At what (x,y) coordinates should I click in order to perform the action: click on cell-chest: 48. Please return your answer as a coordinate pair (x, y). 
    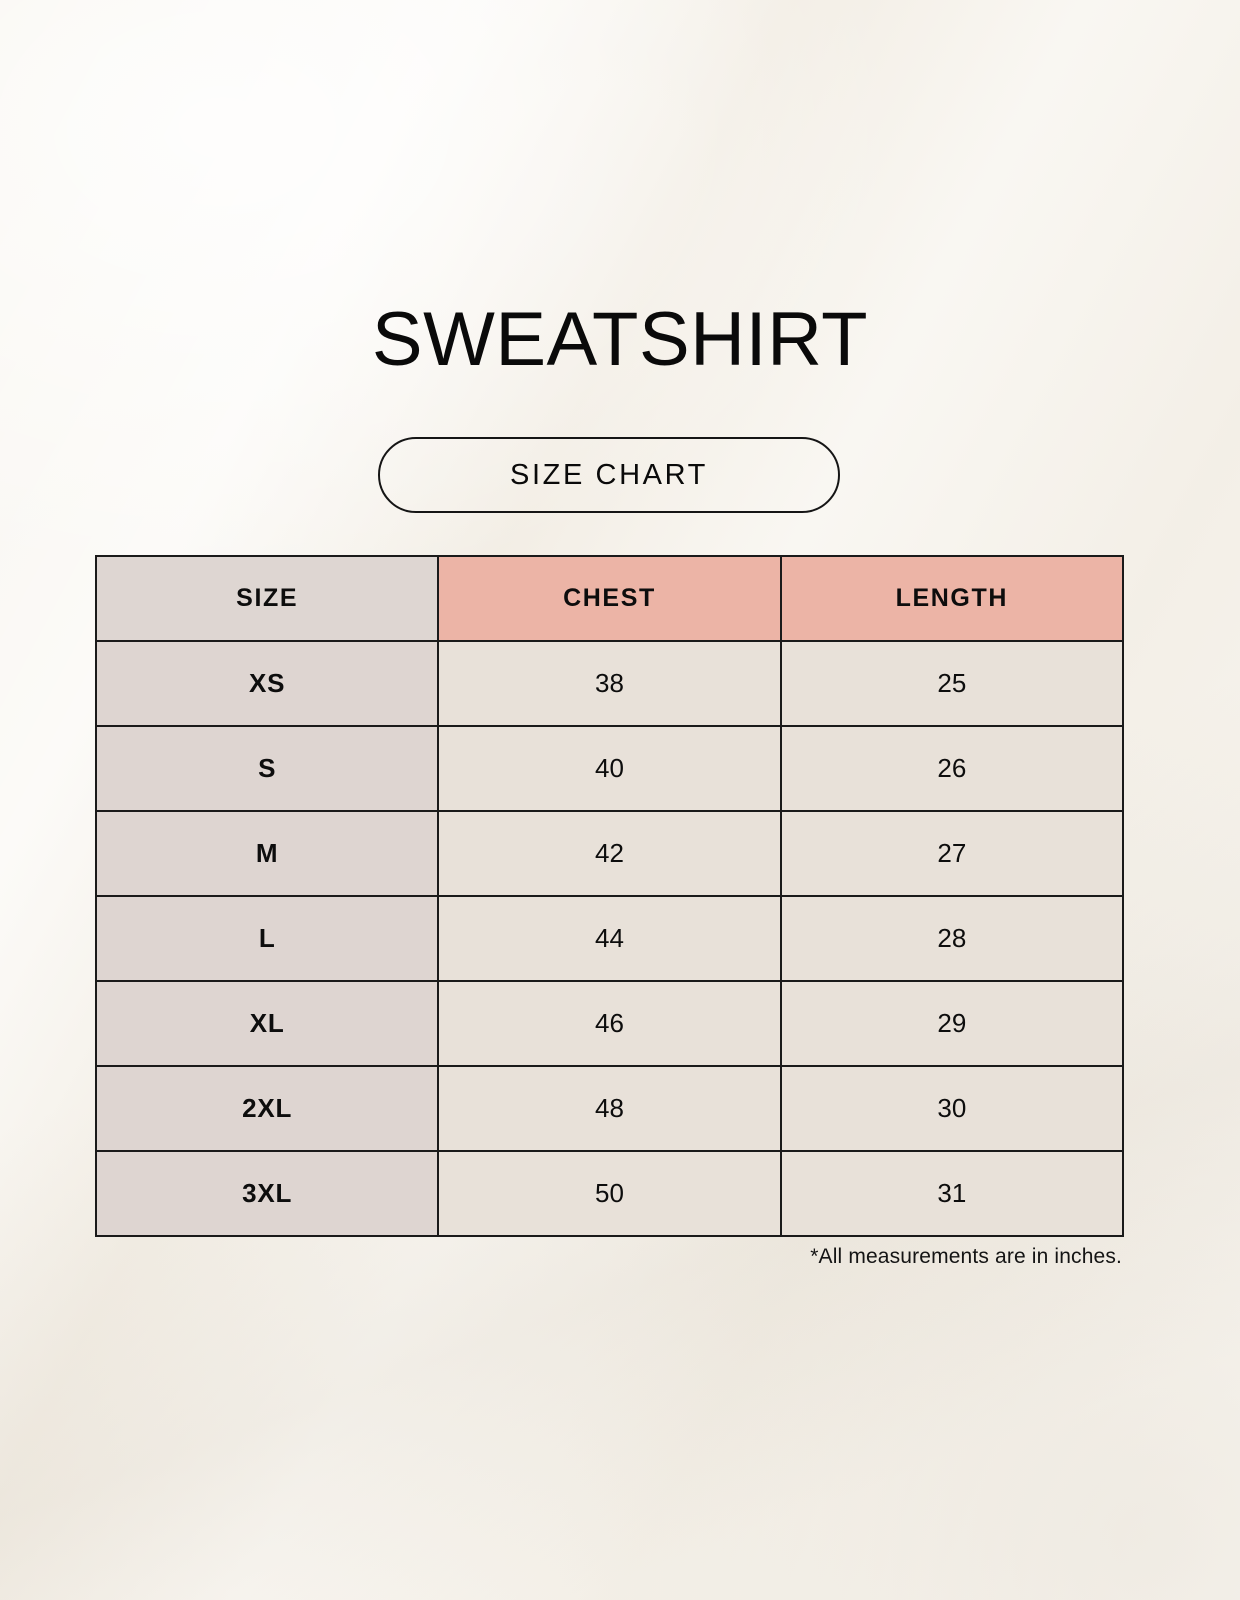
    Looking at the image, I should click on (609, 1108).